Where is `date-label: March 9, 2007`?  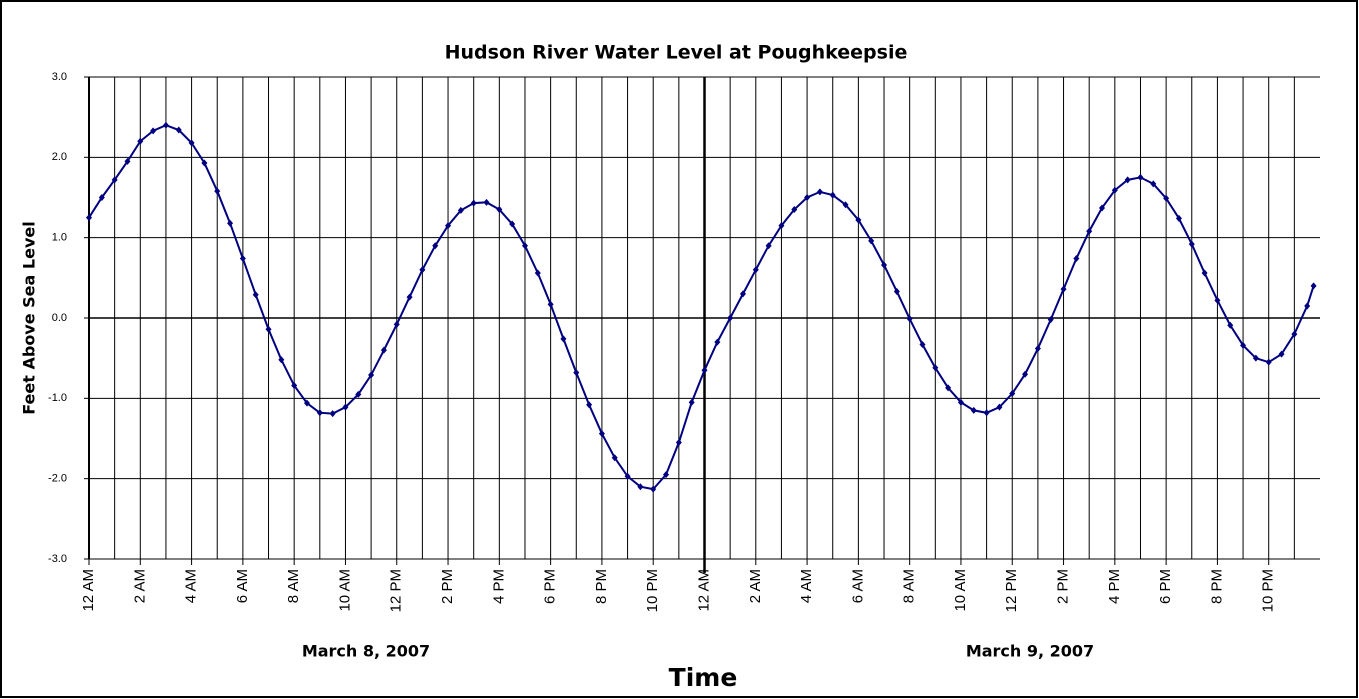 date-label: March 9, 2007 is located at coordinates (1030, 651).